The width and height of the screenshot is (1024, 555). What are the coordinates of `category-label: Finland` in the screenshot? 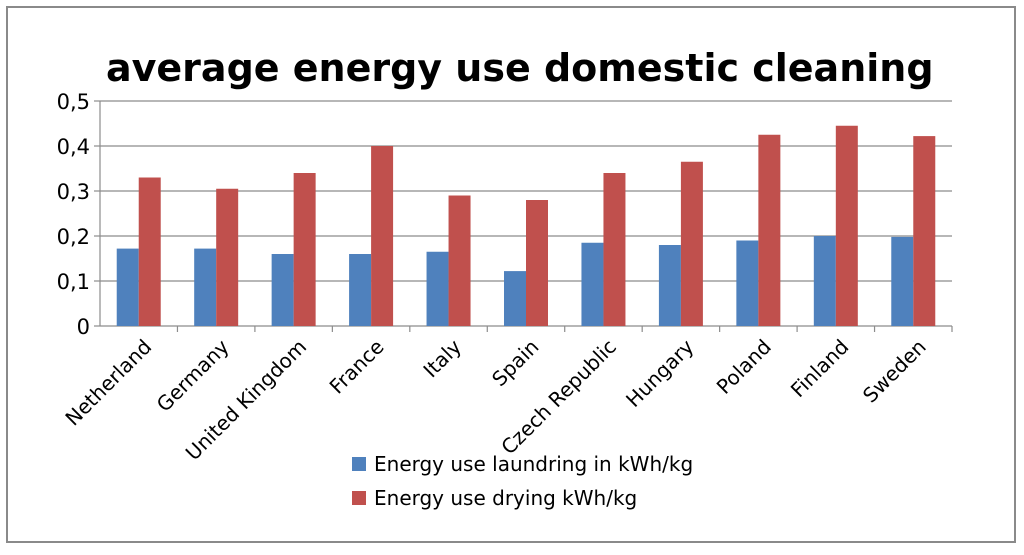 It's located at (820, 369).